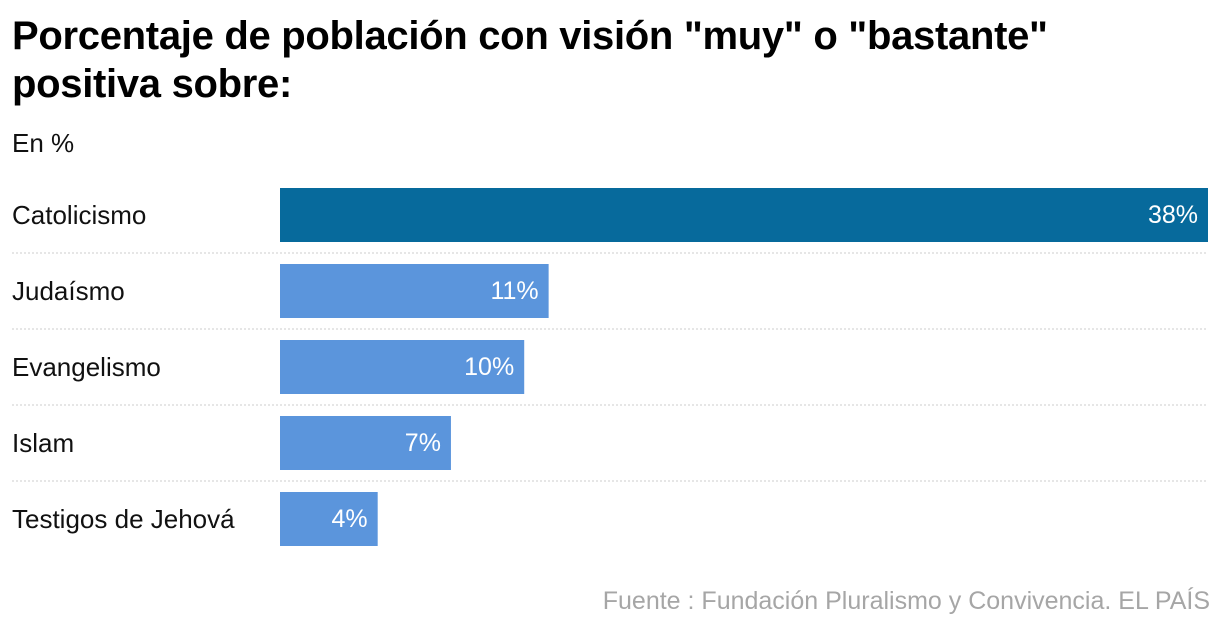 The height and width of the screenshot is (630, 1220). I want to click on category-label: Testigos de Jehová, so click(123, 519).